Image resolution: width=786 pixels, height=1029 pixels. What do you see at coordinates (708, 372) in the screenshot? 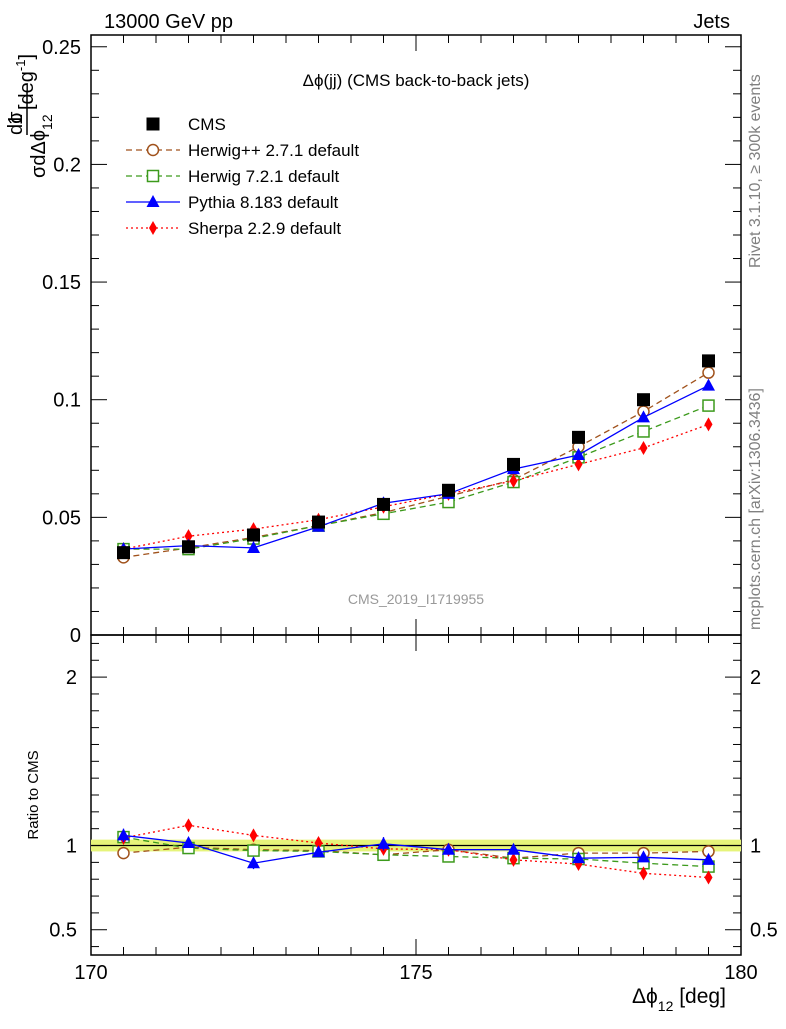
I see `point-herwigpp` at bounding box center [708, 372].